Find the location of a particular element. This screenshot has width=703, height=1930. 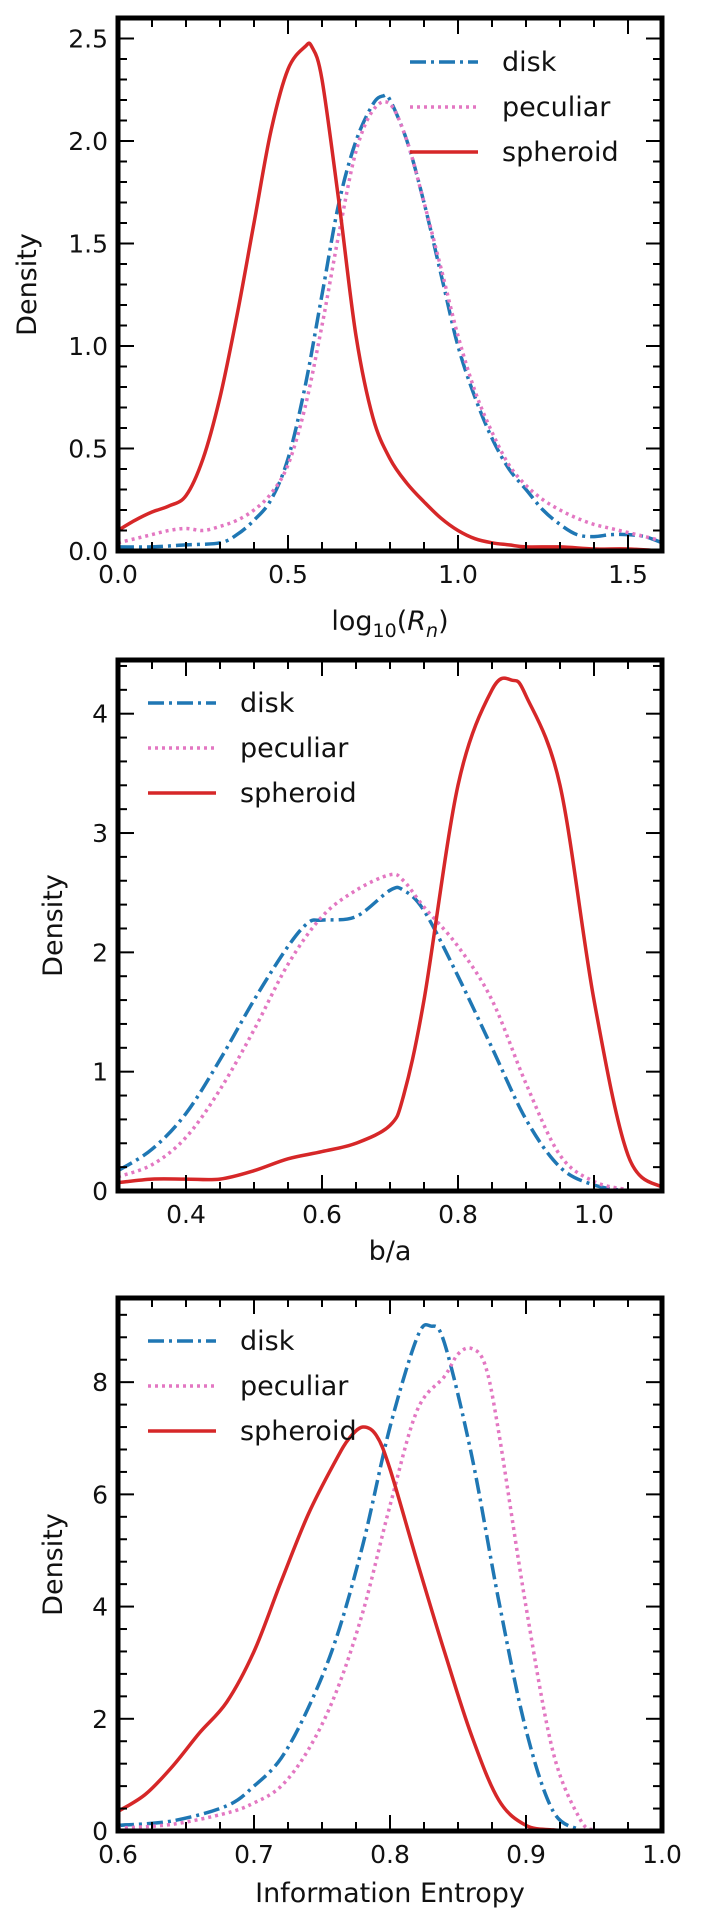

x-tick-label: 0.4 is located at coordinates (186, 1214).